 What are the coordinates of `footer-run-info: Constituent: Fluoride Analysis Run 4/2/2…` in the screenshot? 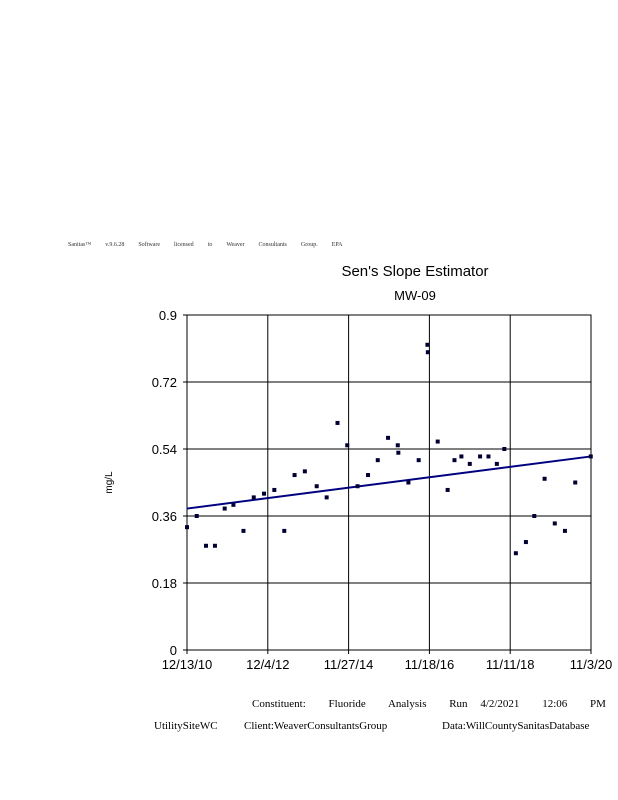 It's located at (435, 704).